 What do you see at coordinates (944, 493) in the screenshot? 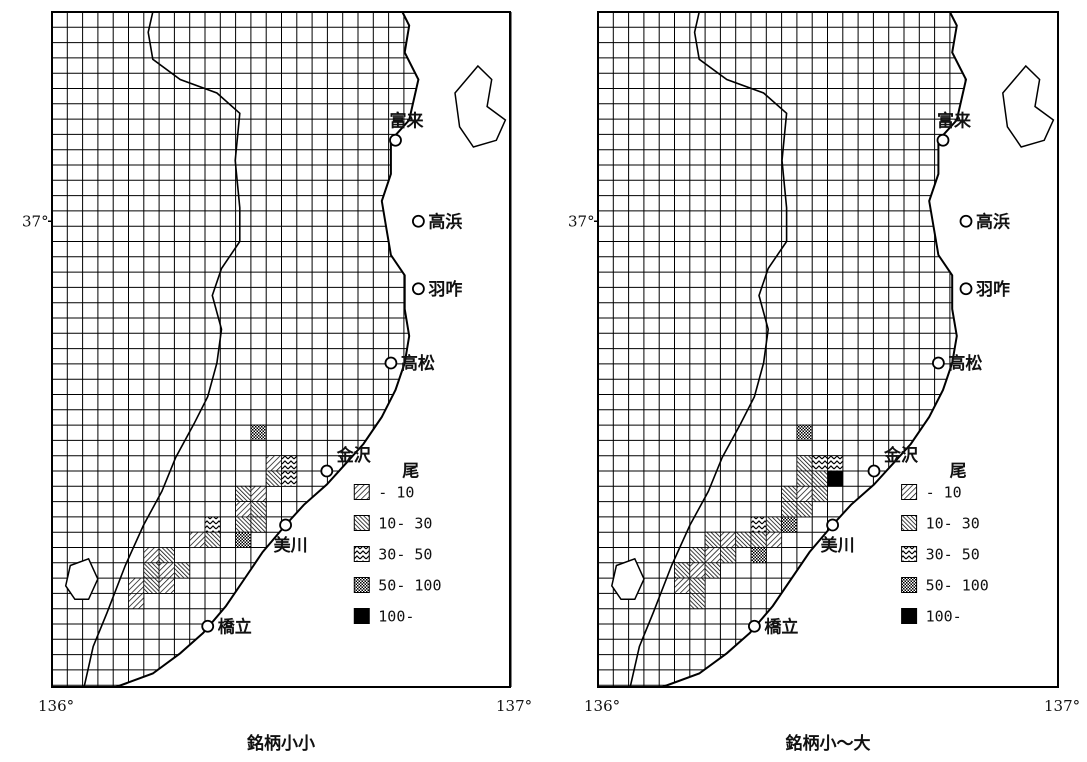
I see `legend-label: - 10` at bounding box center [944, 493].